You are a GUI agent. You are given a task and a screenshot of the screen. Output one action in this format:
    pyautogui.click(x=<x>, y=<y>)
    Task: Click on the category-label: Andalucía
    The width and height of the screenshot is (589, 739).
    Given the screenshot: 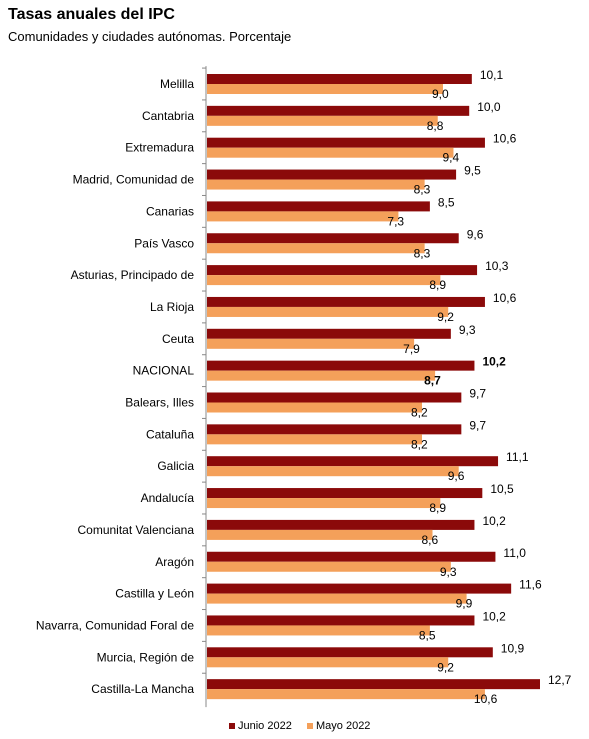 What is the action you would take?
    pyautogui.click(x=168, y=498)
    